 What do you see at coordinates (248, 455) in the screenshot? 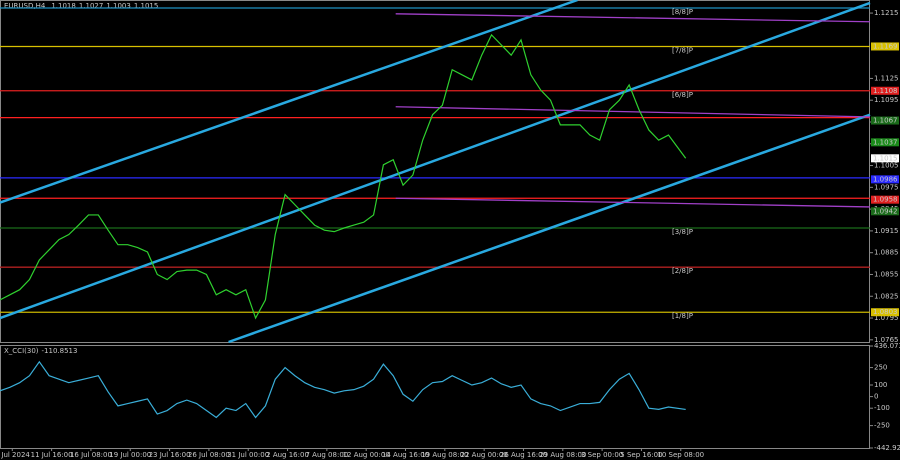
I see `x-tick-label: 31 Jul 00:00` at bounding box center [248, 455].